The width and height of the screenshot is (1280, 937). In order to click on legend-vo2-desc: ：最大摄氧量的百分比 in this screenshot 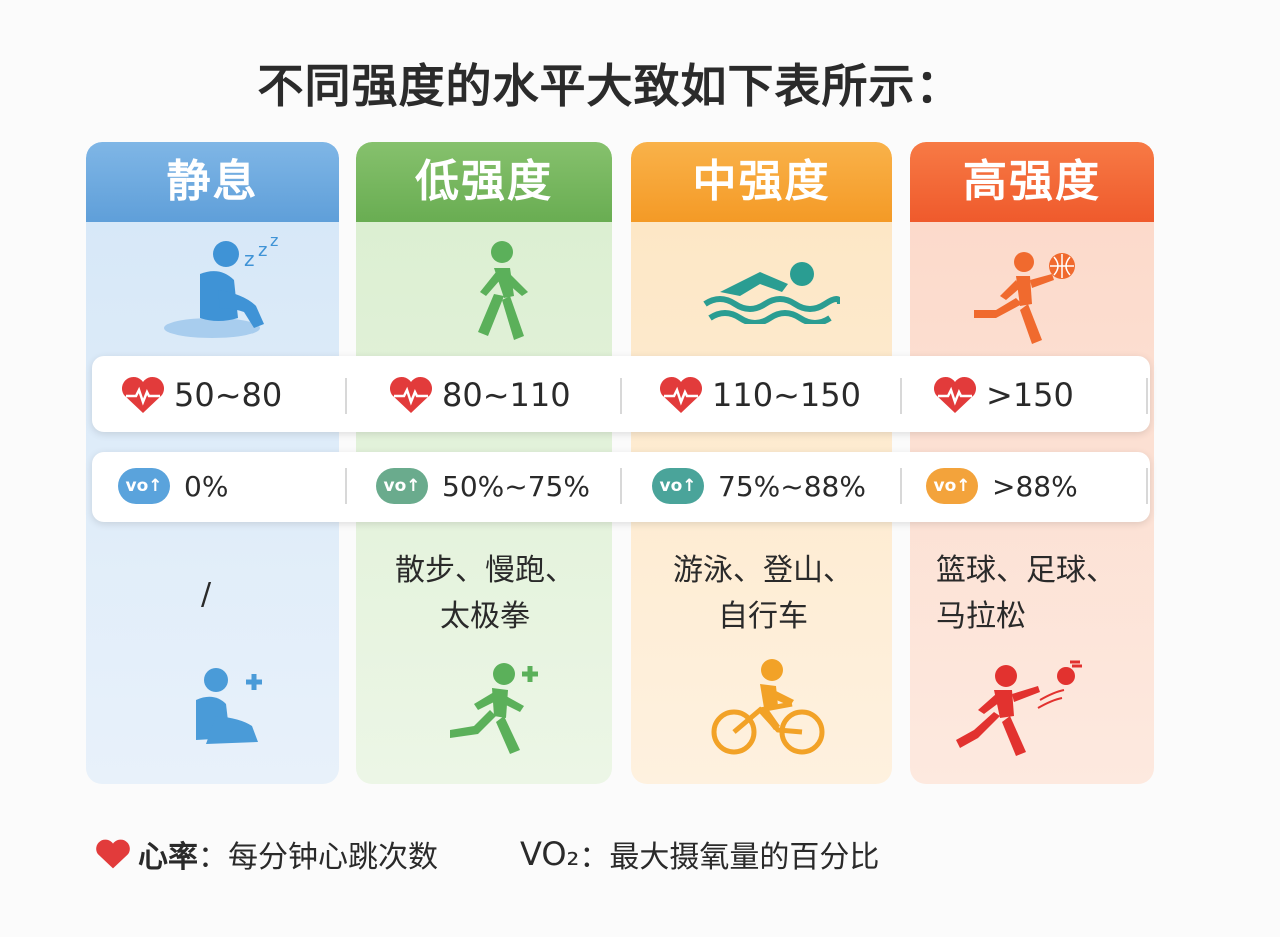, I will do `click(729, 857)`.